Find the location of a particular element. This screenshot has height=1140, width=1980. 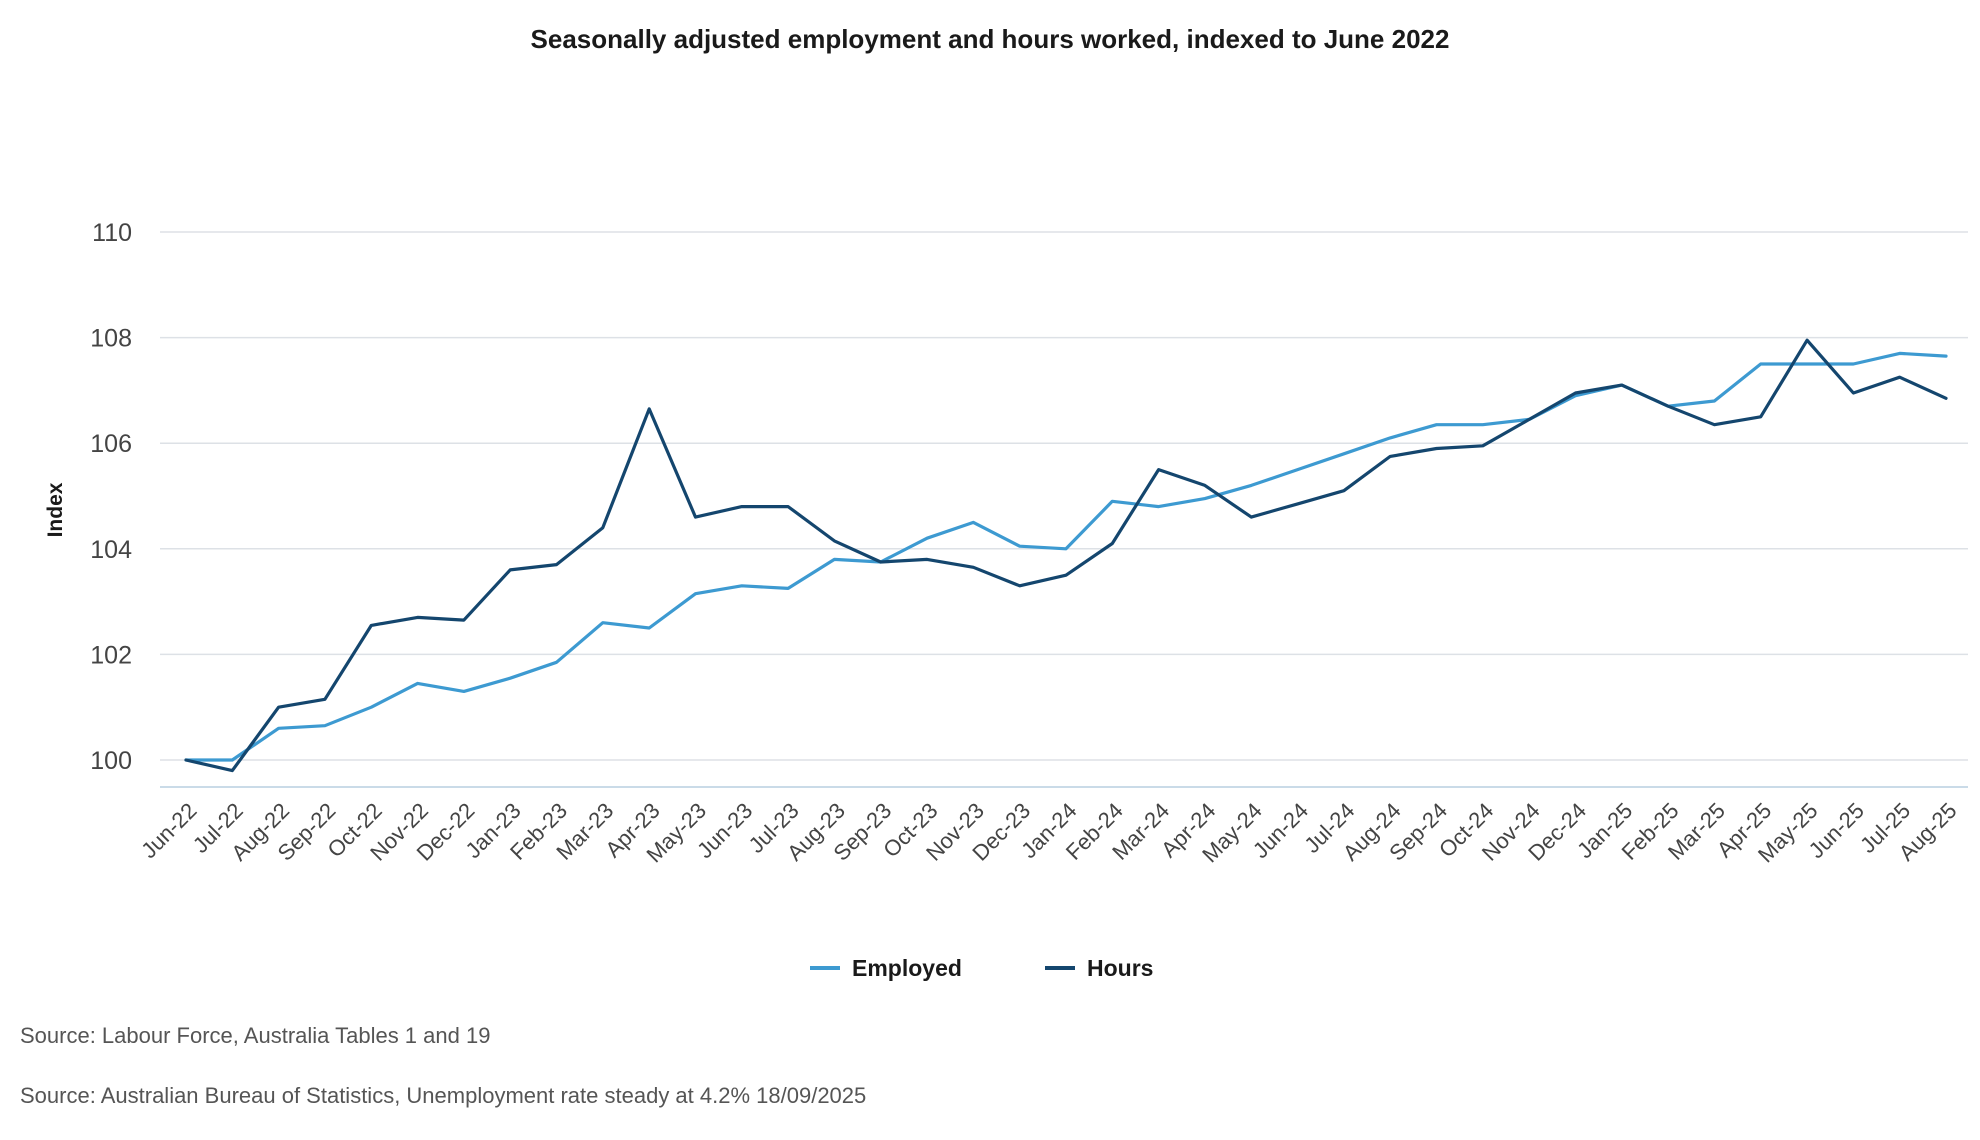

y-tick-label: 100 is located at coordinates (111, 761).